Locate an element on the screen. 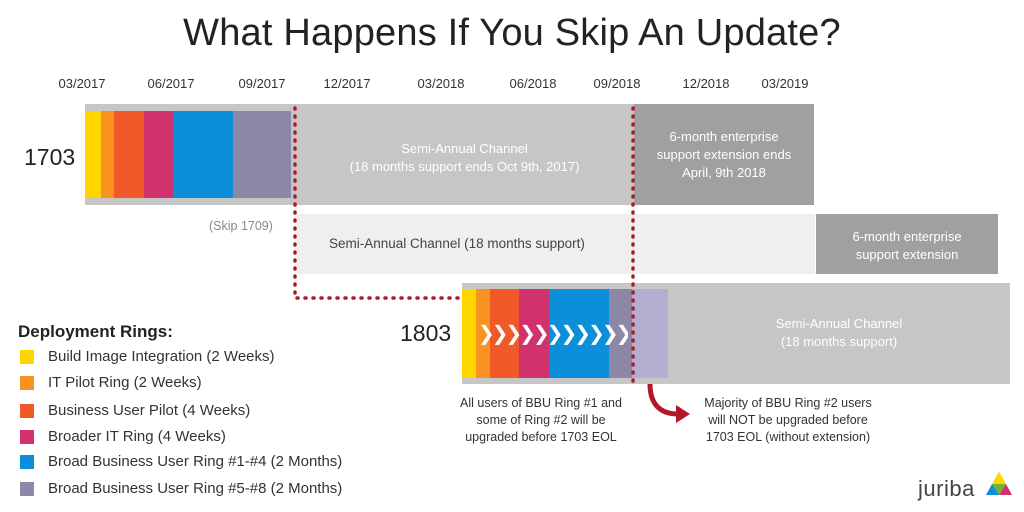 The height and width of the screenshot is (512, 1024). note-line: some of Ring #2 will be is located at coordinates (541, 420).